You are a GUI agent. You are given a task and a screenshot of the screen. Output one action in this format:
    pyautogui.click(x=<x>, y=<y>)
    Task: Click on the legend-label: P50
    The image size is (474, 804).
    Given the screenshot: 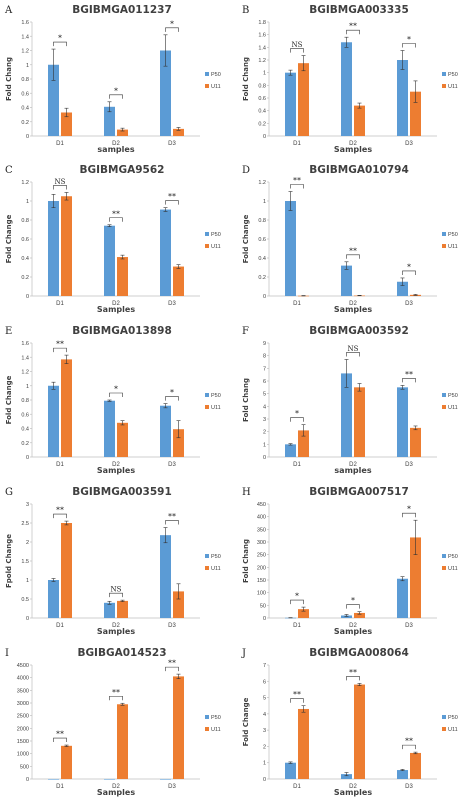 What is the action you would take?
    pyautogui.click(x=453, y=718)
    